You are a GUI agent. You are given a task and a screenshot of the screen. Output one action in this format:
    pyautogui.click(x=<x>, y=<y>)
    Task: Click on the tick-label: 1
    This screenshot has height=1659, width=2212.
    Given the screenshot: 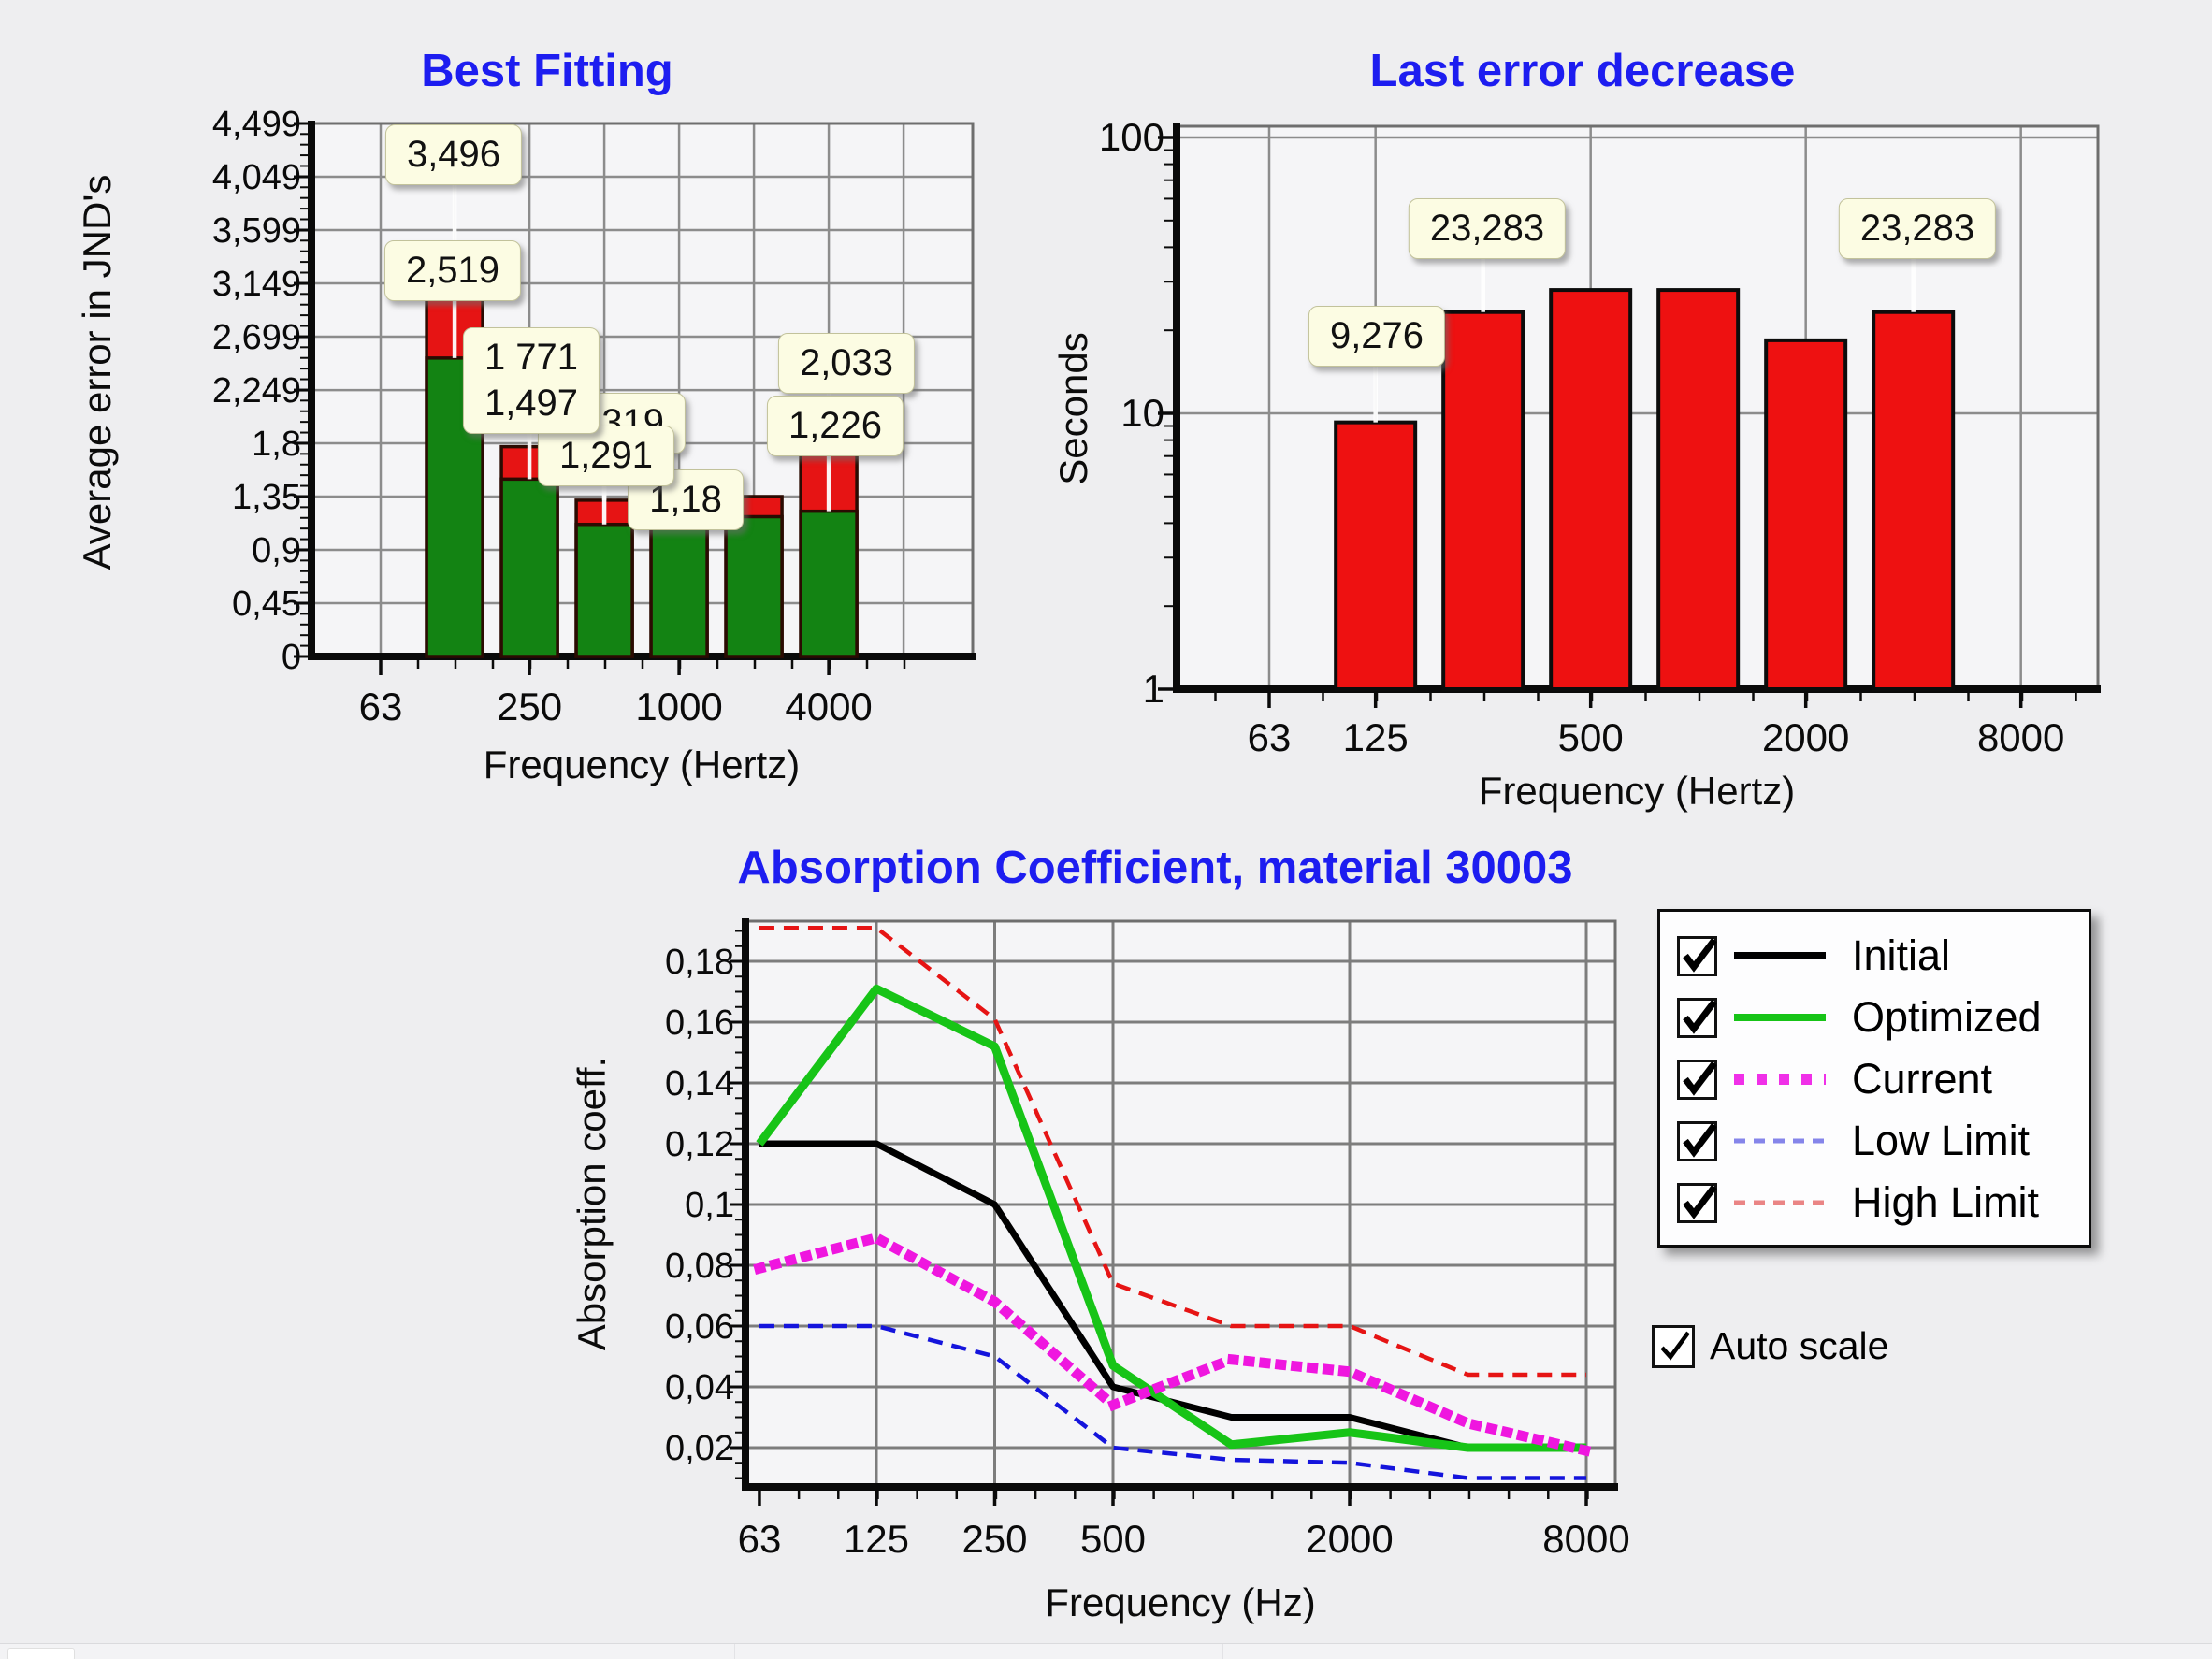 What is the action you would take?
    pyautogui.click(x=1154, y=689)
    